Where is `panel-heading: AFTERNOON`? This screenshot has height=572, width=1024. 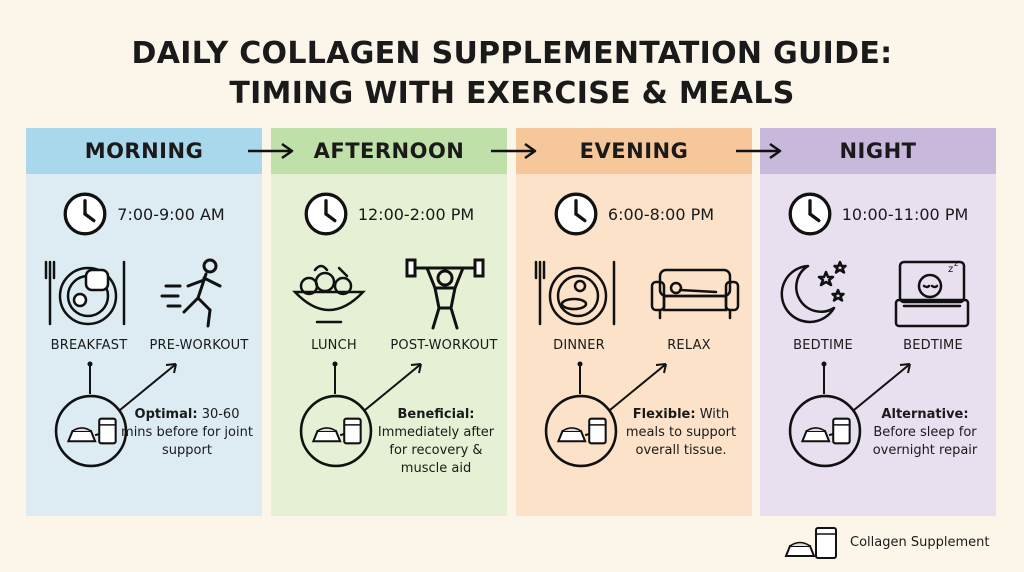
panel-heading: AFTERNOON is located at coordinates (389, 151).